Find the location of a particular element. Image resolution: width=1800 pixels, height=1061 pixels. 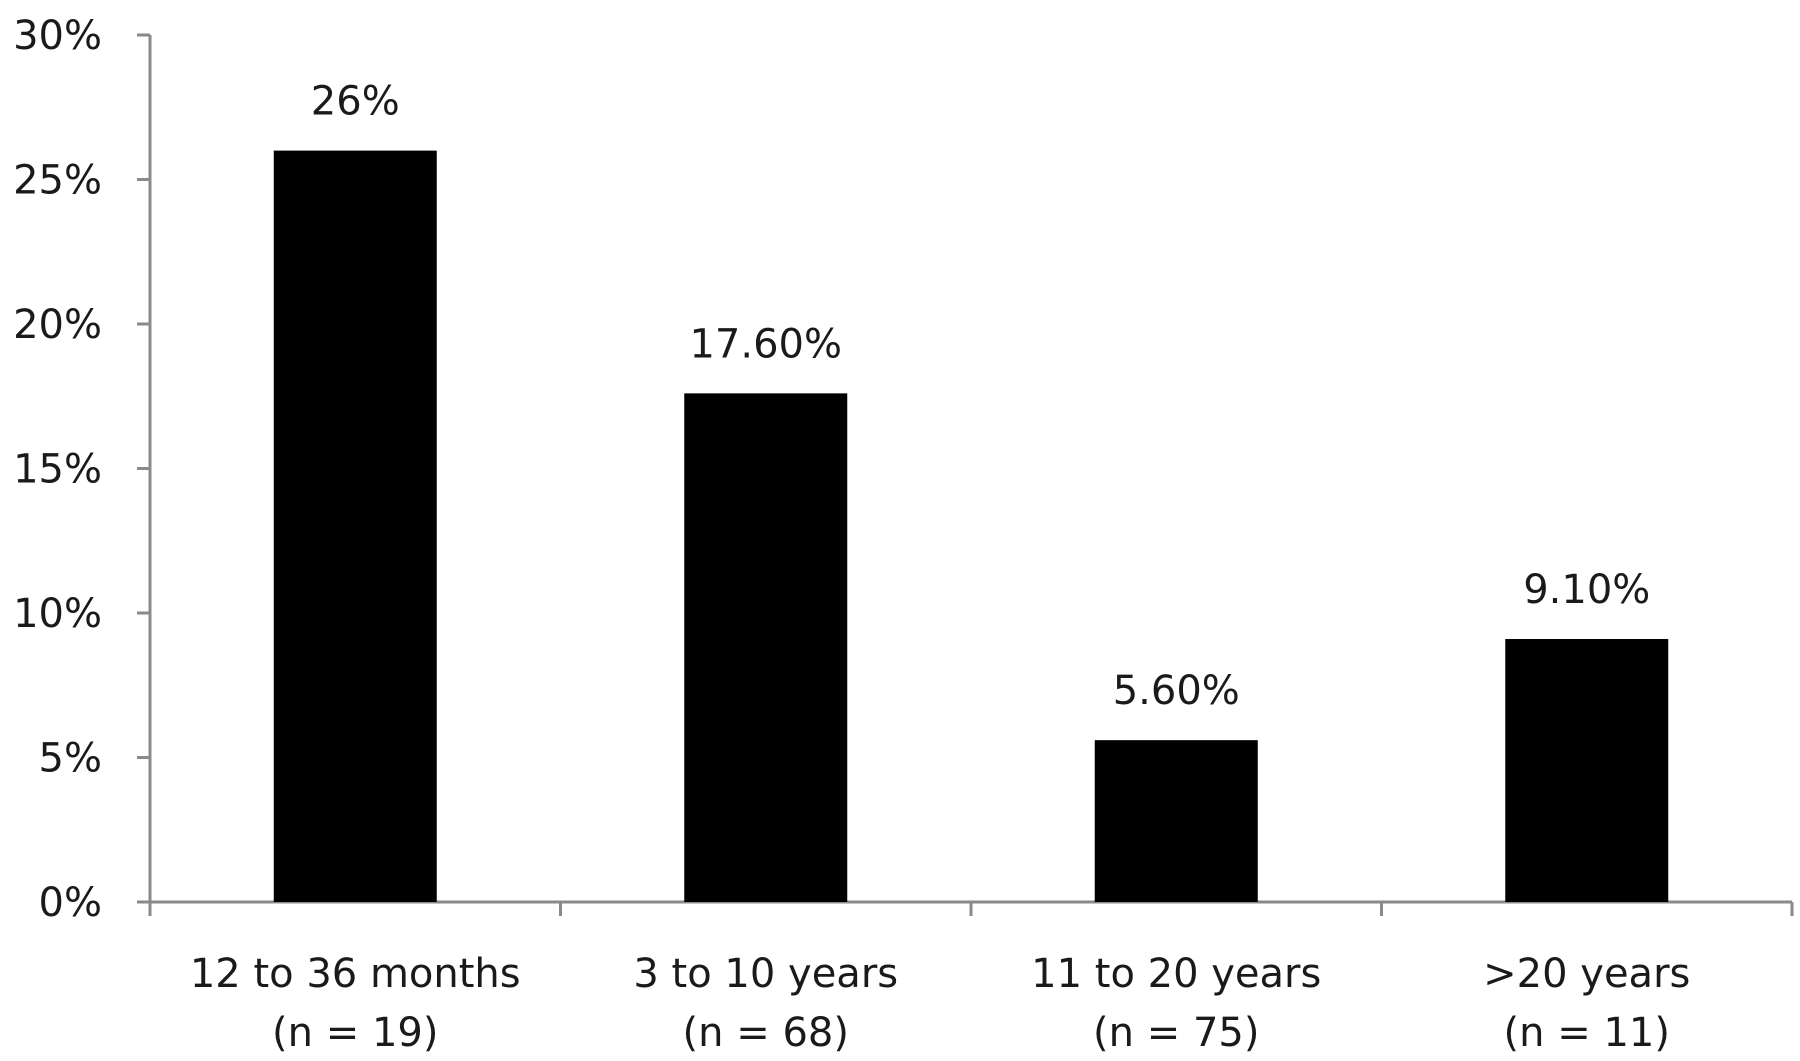

y-axis: 0% 5% 10% 15% 20% 25% 30% is located at coordinates (82, 469).